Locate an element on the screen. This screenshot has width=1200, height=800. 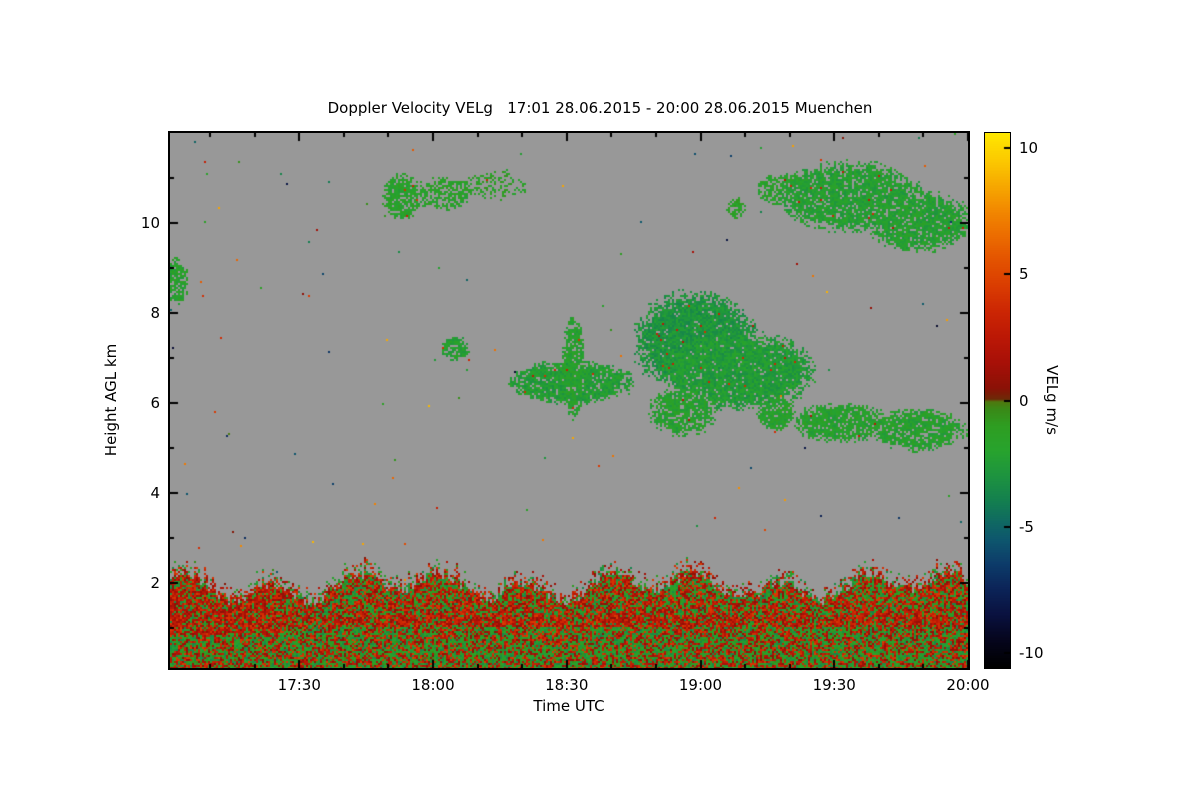
colorbar-tick-label: -10 is located at coordinates (1031, 652).